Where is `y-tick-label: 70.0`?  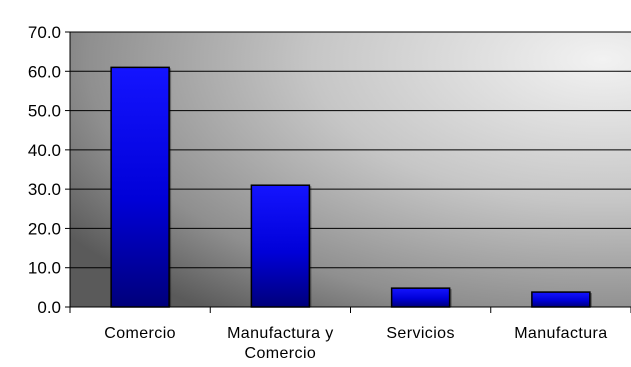
y-tick-label: 70.0 is located at coordinates (44, 32).